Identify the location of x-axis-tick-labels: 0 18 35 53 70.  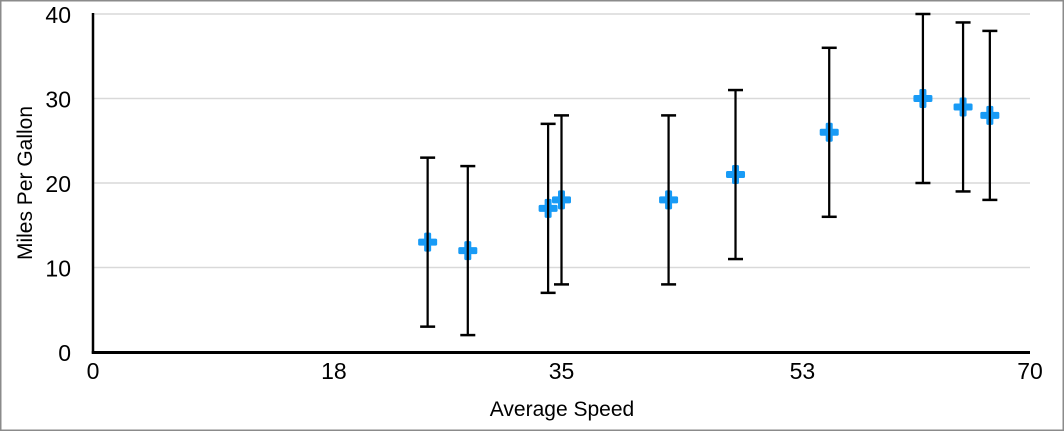
(565, 371).